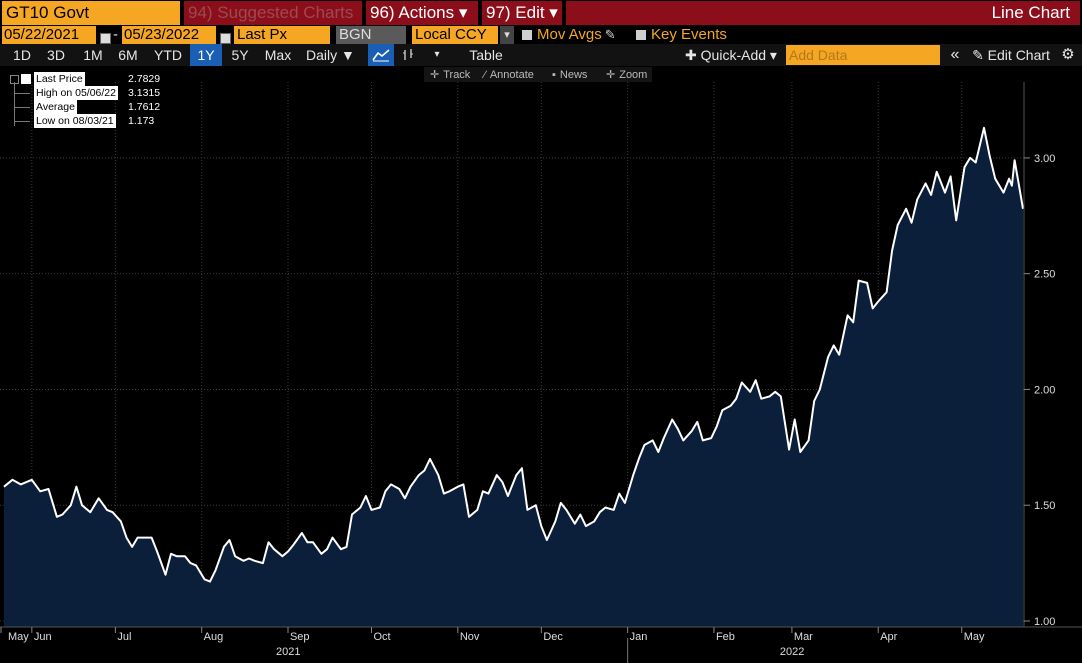 Image resolution: width=1082 pixels, height=663 pixels. I want to click on legend-average: Average 1.7612, so click(86, 107).